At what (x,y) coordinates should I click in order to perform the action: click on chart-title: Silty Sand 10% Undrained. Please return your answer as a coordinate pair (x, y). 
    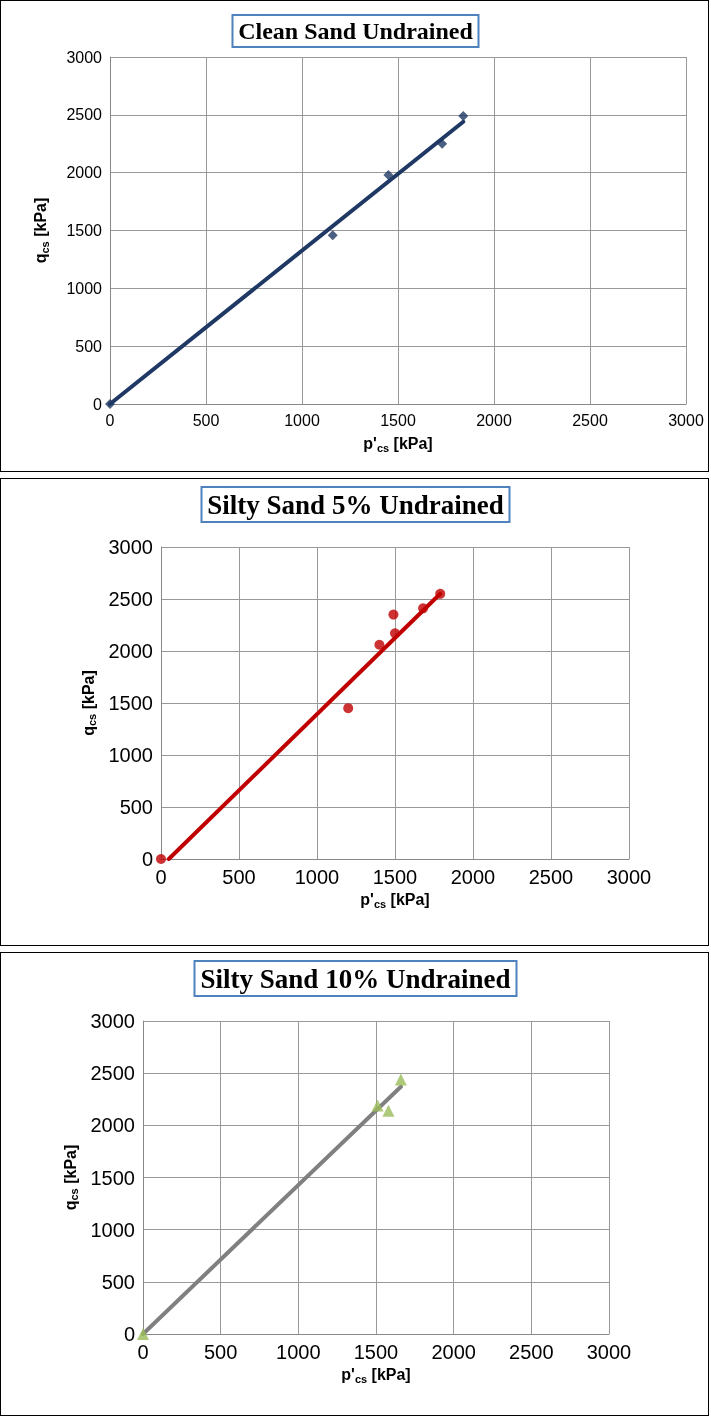
    Looking at the image, I should click on (355, 978).